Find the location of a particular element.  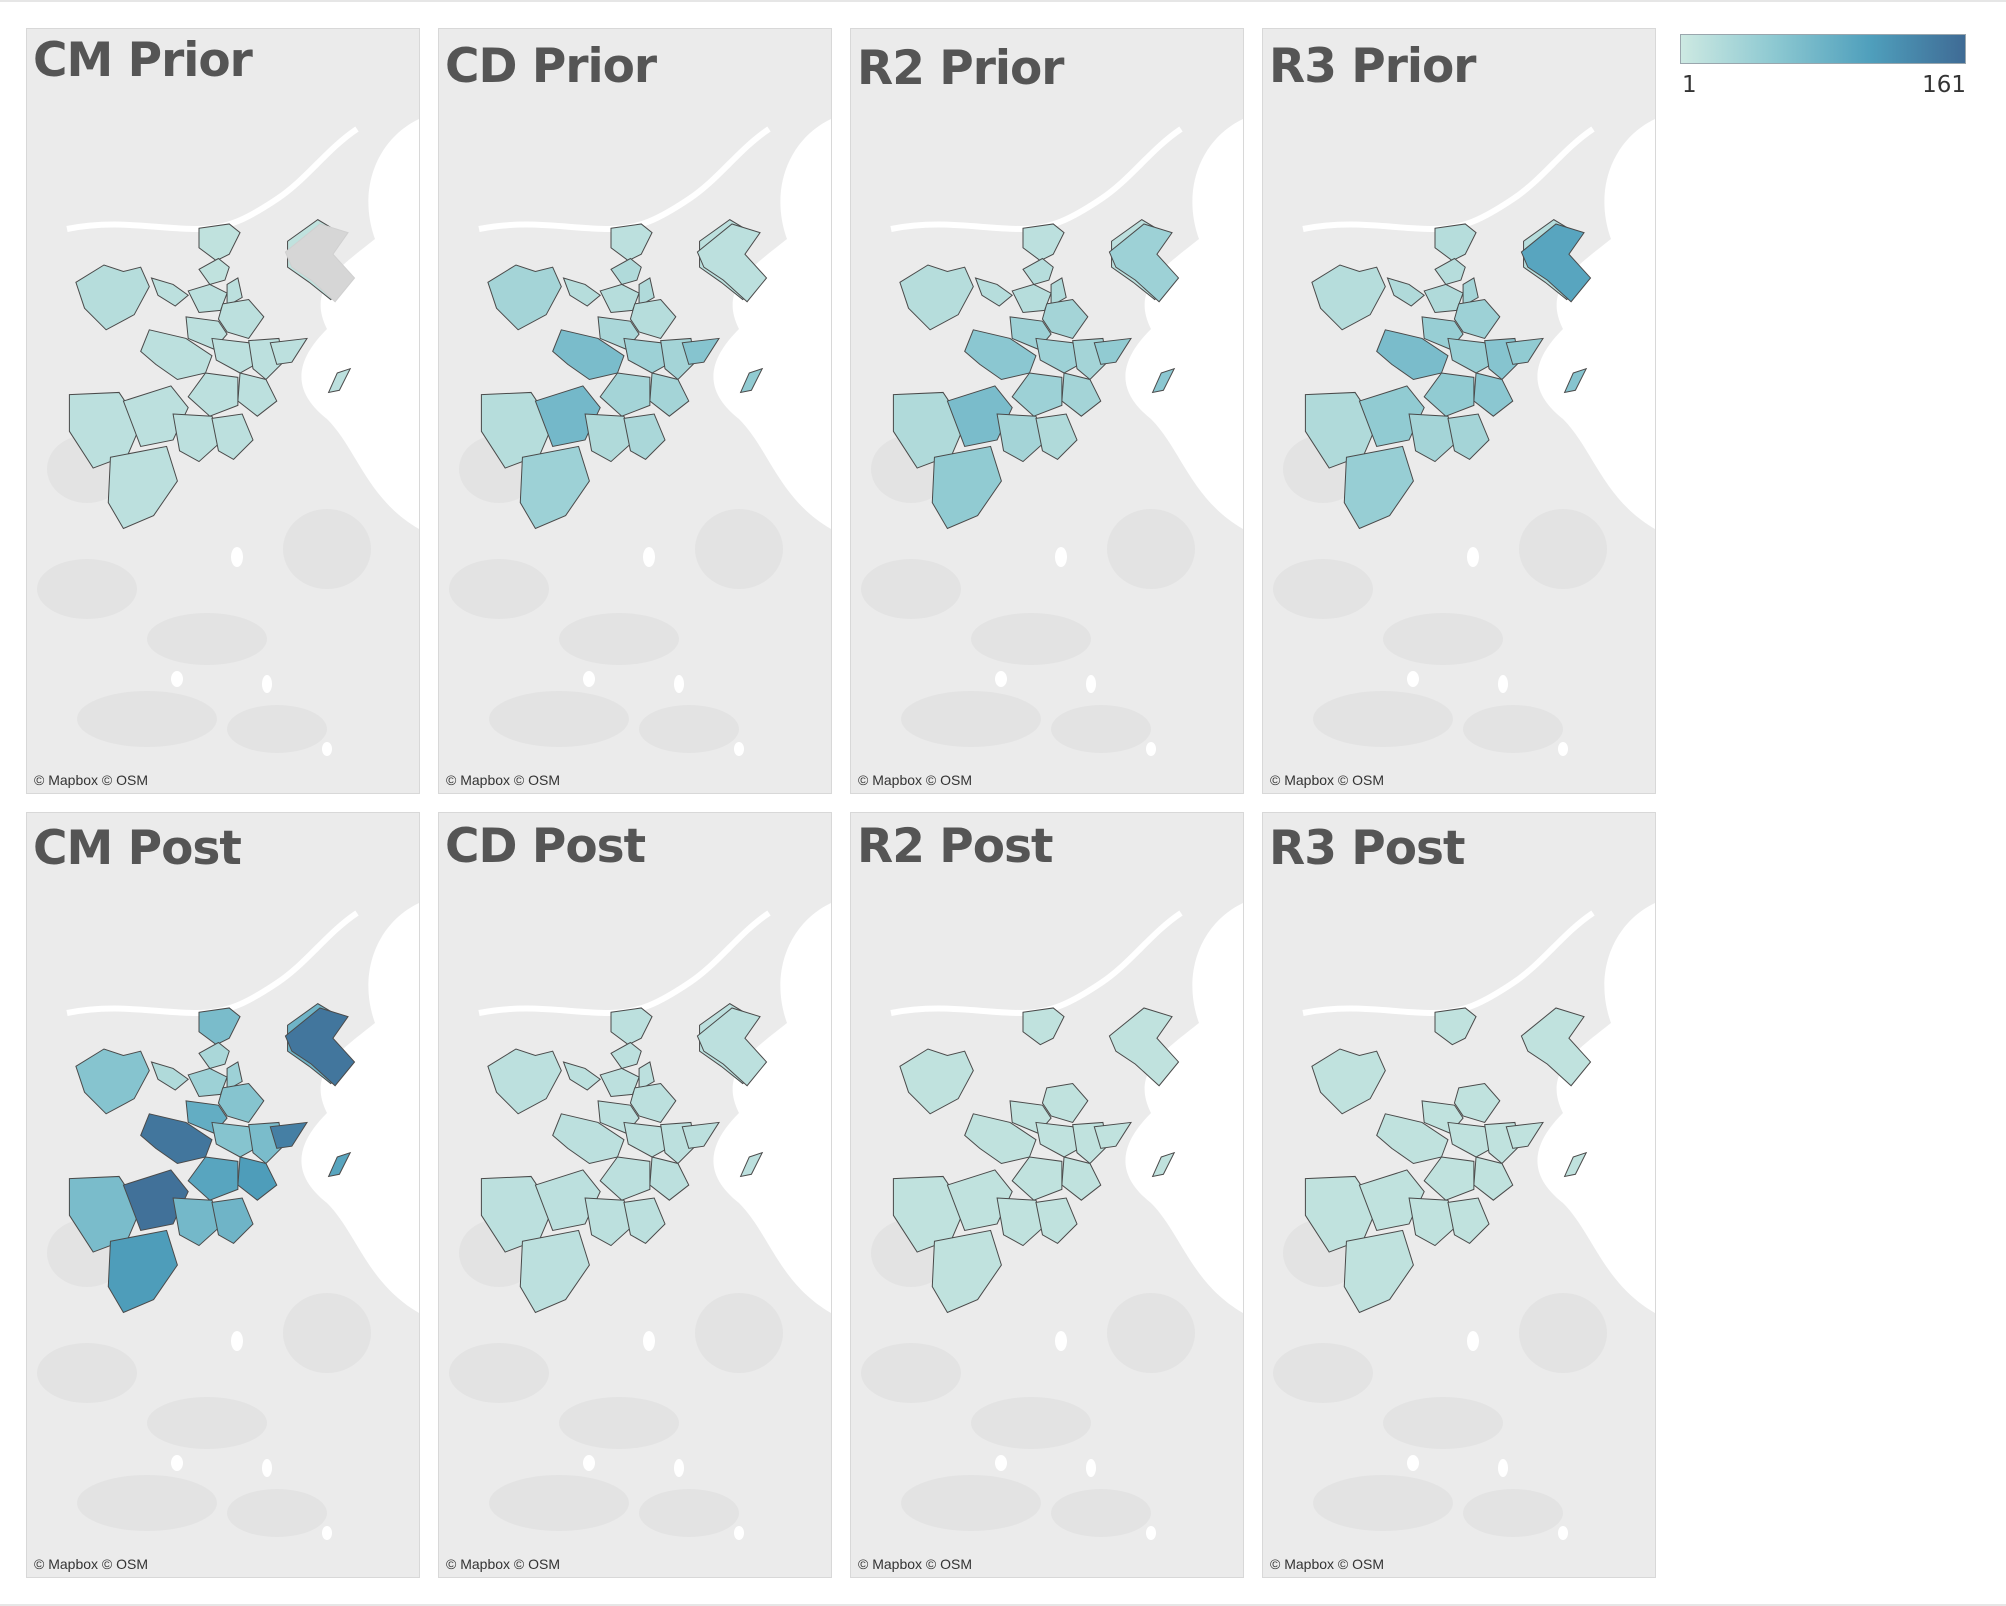

map-panel-cm-prior: CM Prior © Mapbox © OSM is located at coordinates (223, 411).